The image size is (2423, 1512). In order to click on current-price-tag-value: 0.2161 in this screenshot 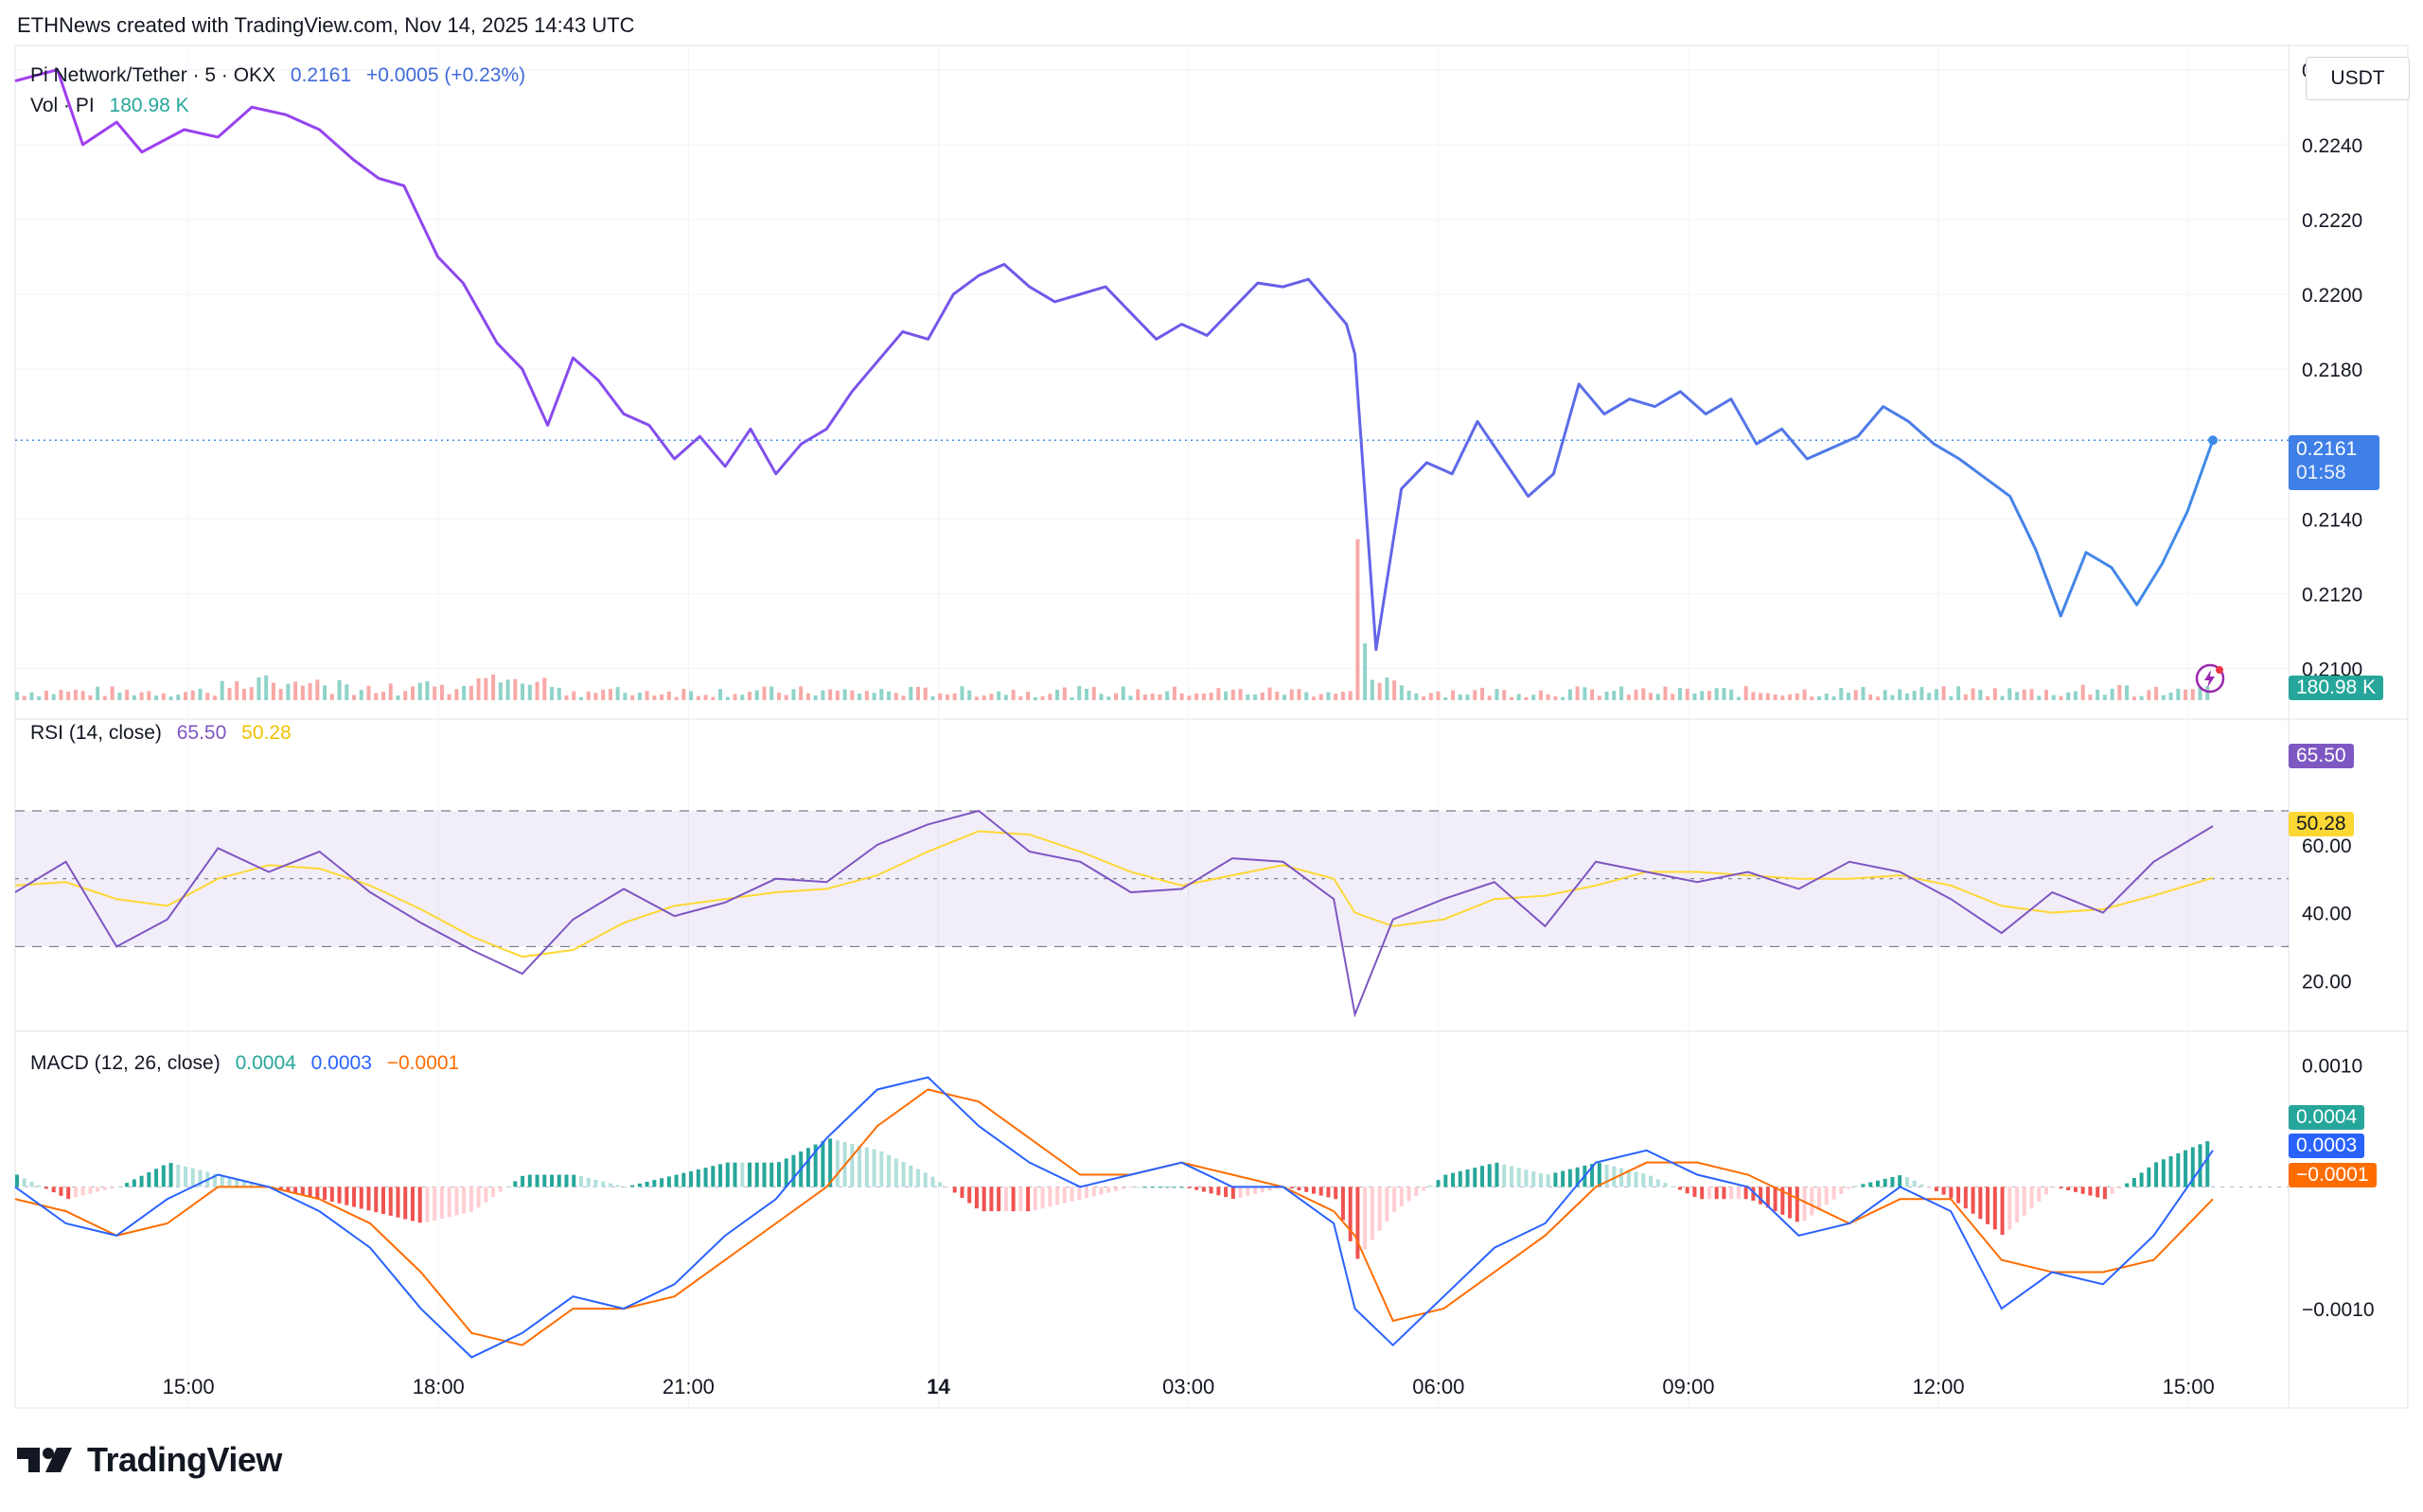, I will do `click(2327, 449)`.